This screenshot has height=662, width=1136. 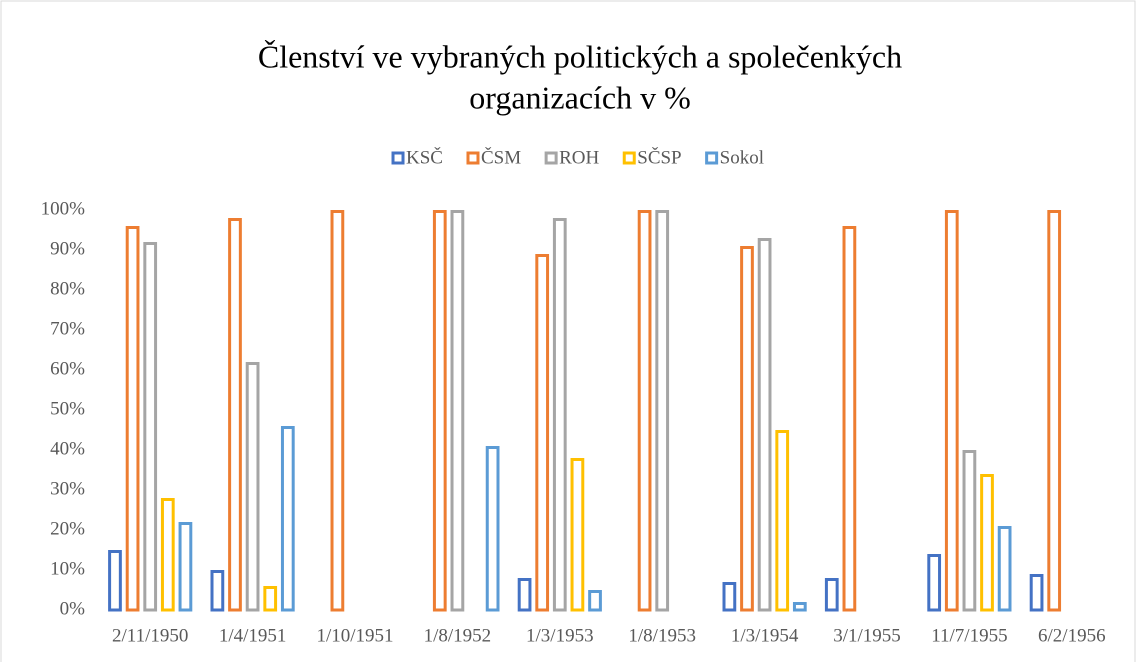 What do you see at coordinates (67, 568) in the screenshot?
I see `y-tick-label: 10%` at bounding box center [67, 568].